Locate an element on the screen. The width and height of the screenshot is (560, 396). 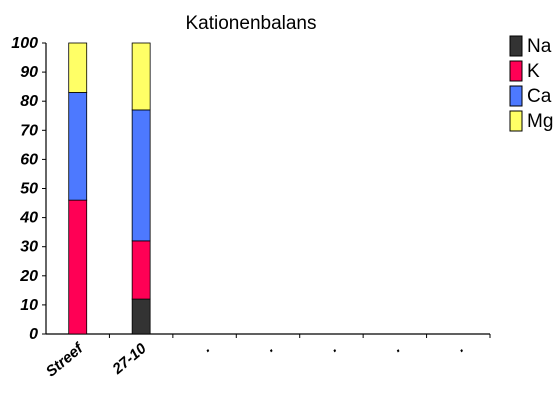
y-tick-label: 50 is located at coordinates (29, 189).